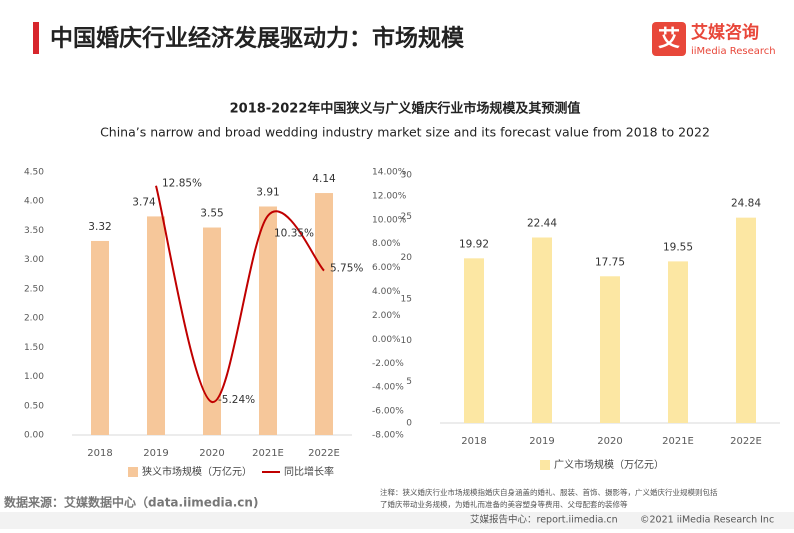 The height and width of the screenshot is (533, 794). I want to click on y2-tick-label: 12.00%, so click(389, 196).